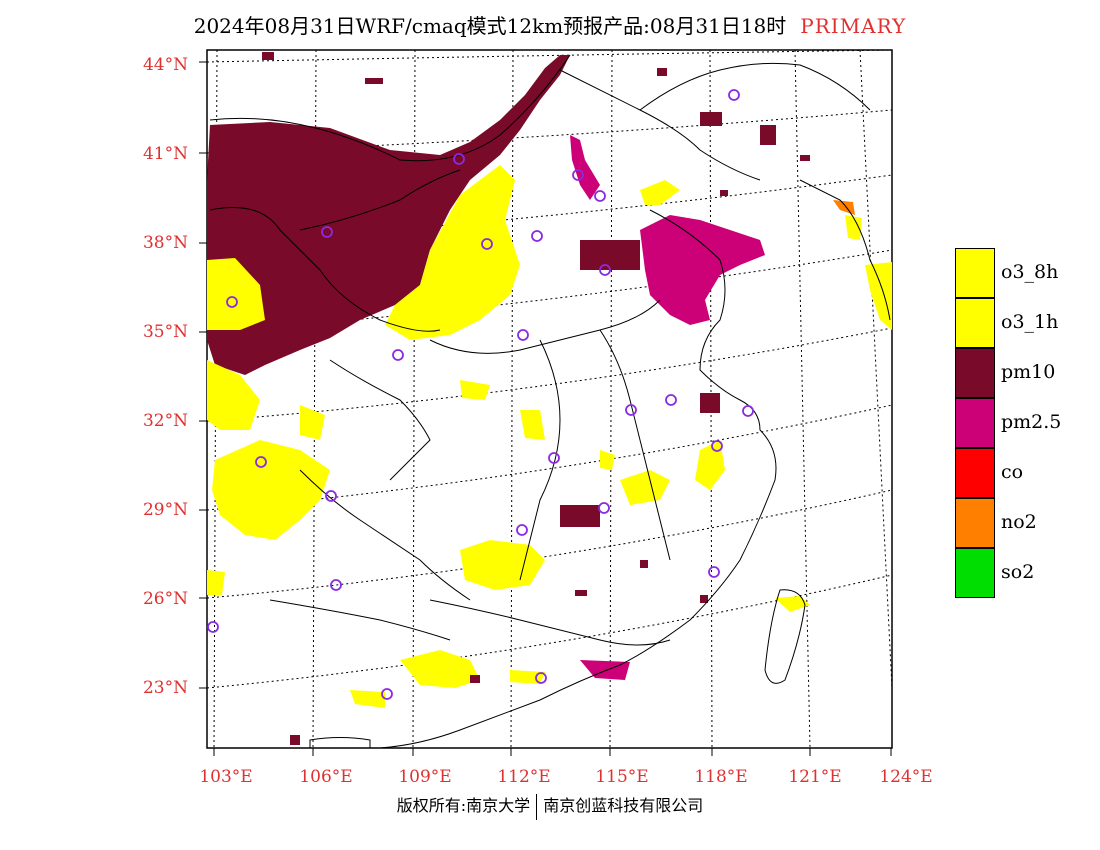 The height and width of the screenshot is (850, 1100). I want to click on copyright-footer: 版权所有:南京大学 南京创蓝科技有限公司, so click(550, 806).